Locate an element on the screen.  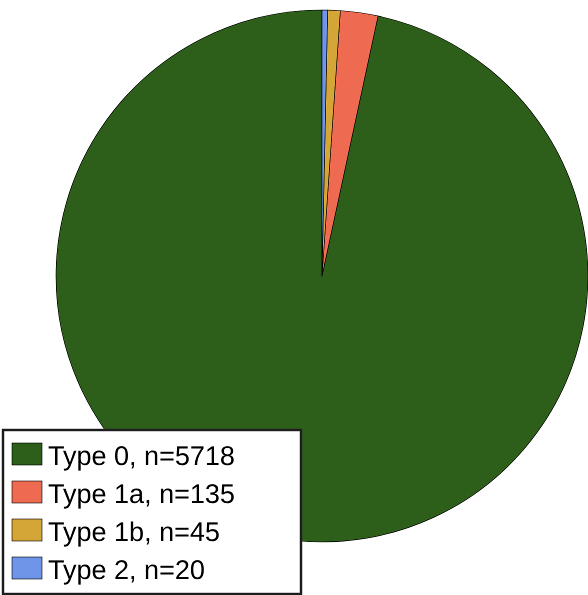
legend-label: Type 1a, n=135 is located at coordinates (141, 494).